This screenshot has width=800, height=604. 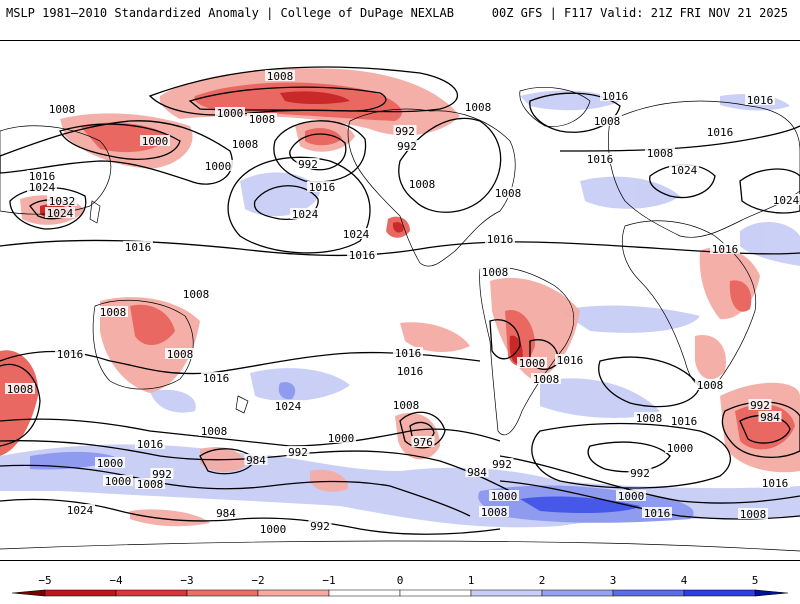 I want to click on isobar-label: 1032, so click(x=62, y=201).